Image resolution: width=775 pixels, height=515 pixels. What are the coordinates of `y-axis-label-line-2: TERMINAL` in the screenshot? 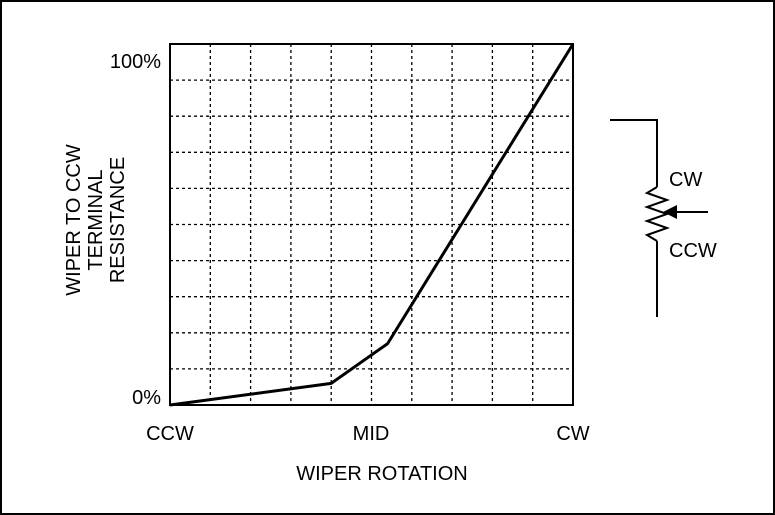 It's located at (96, 219).